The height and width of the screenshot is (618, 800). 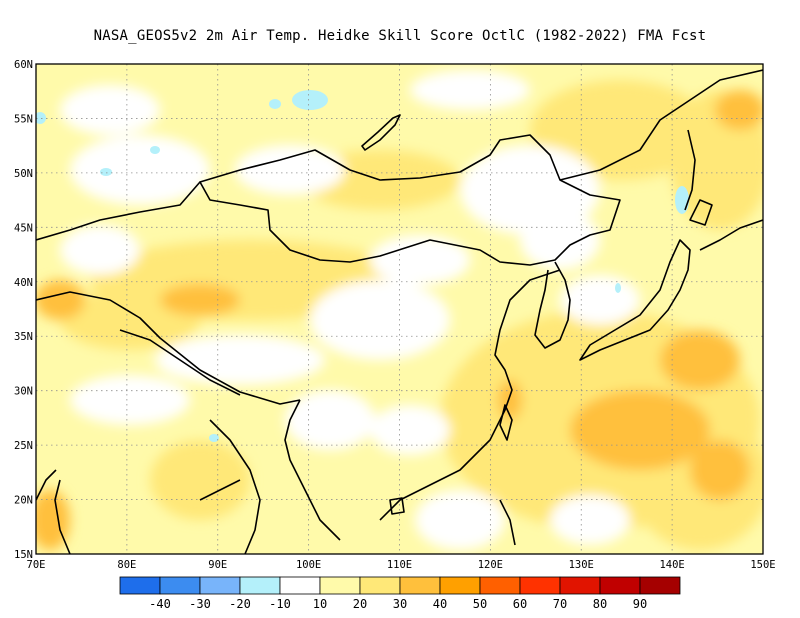 What do you see at coordinates (440, 604) in the screenshot?
I see `colorbar-label: 40` at bounding box center [440, 604].